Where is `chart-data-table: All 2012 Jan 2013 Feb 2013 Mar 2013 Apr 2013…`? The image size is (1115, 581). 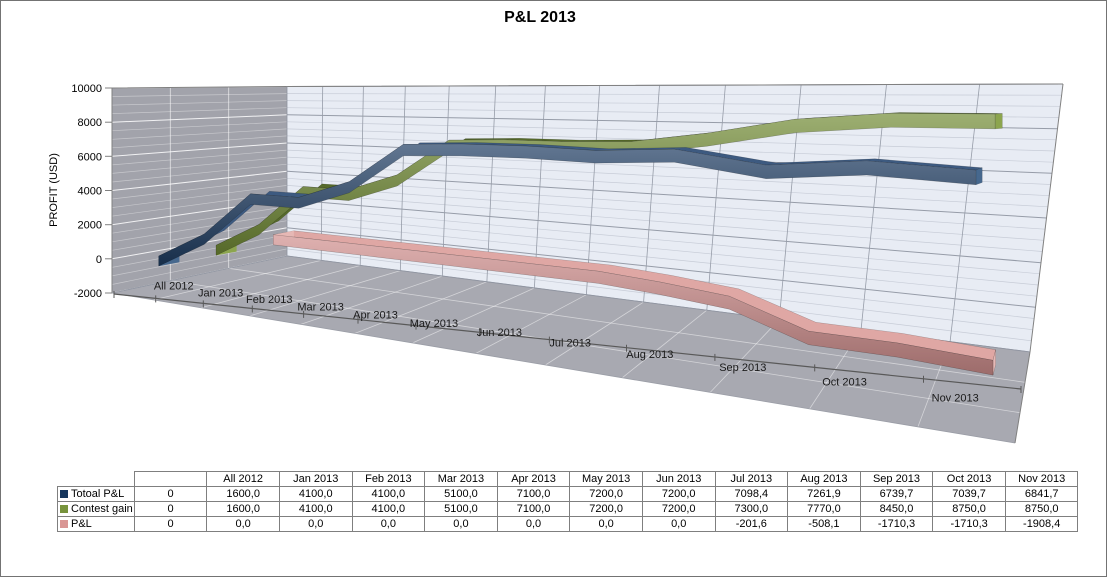
chart-data-table: All 2012 Jan 2013 Feb 2013 Mar 2013 Apr 2013… is located at coordinates (568, 501).